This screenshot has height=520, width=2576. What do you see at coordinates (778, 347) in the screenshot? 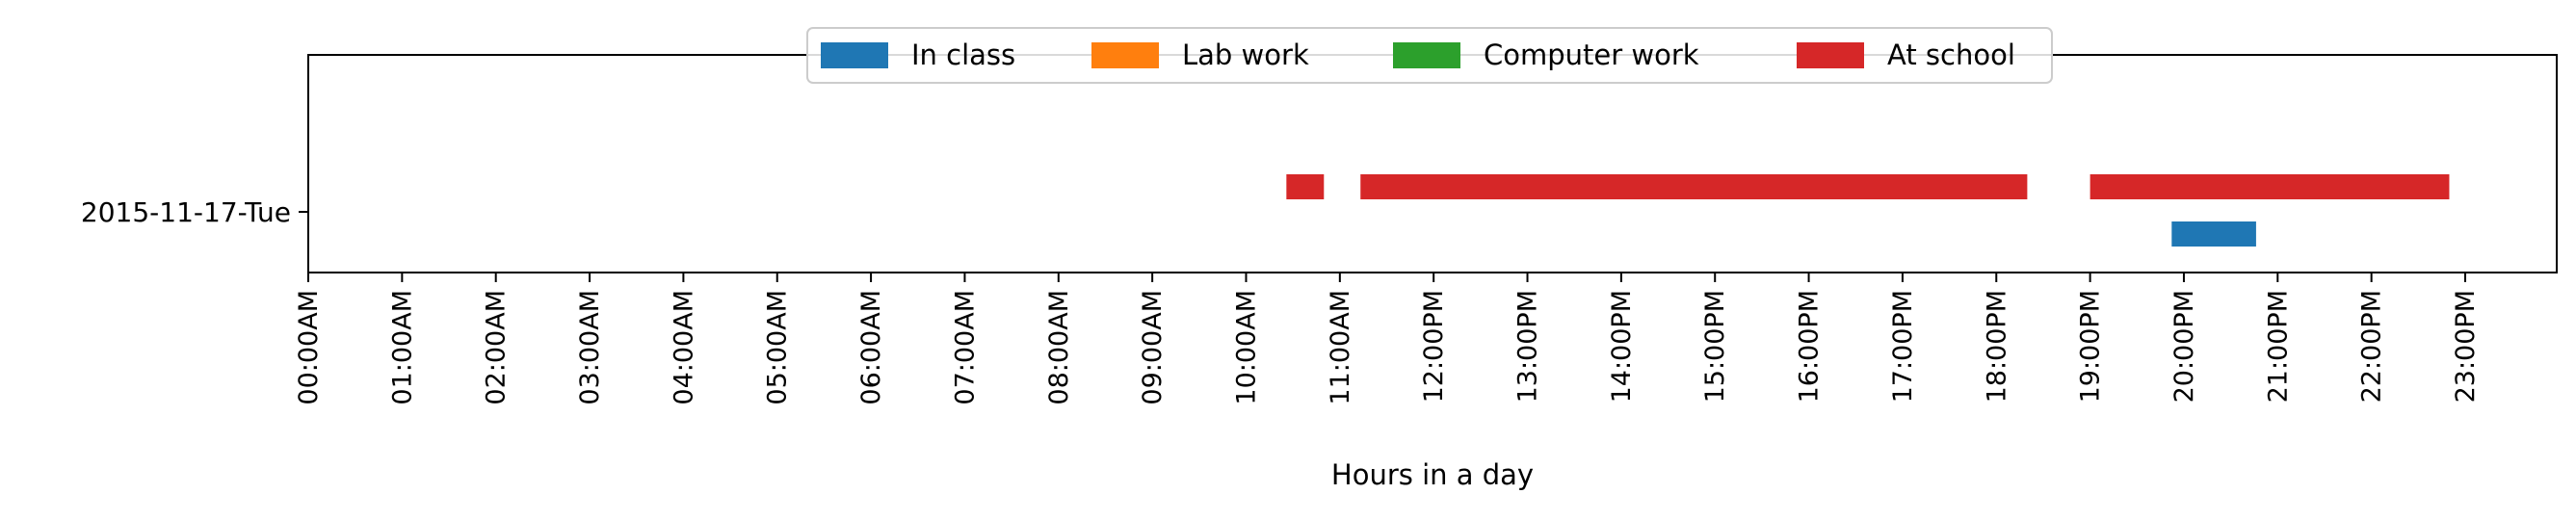
I see `x-tick-label: 05:00AM` at bounding box center [778, 347].